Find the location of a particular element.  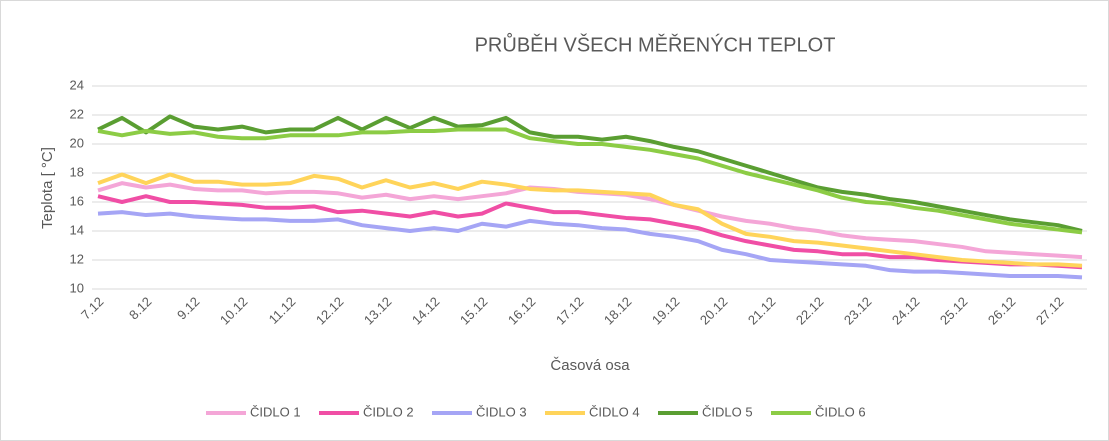

y-axis-title: Teplota [ °C] is located at coordinates (47, 188).